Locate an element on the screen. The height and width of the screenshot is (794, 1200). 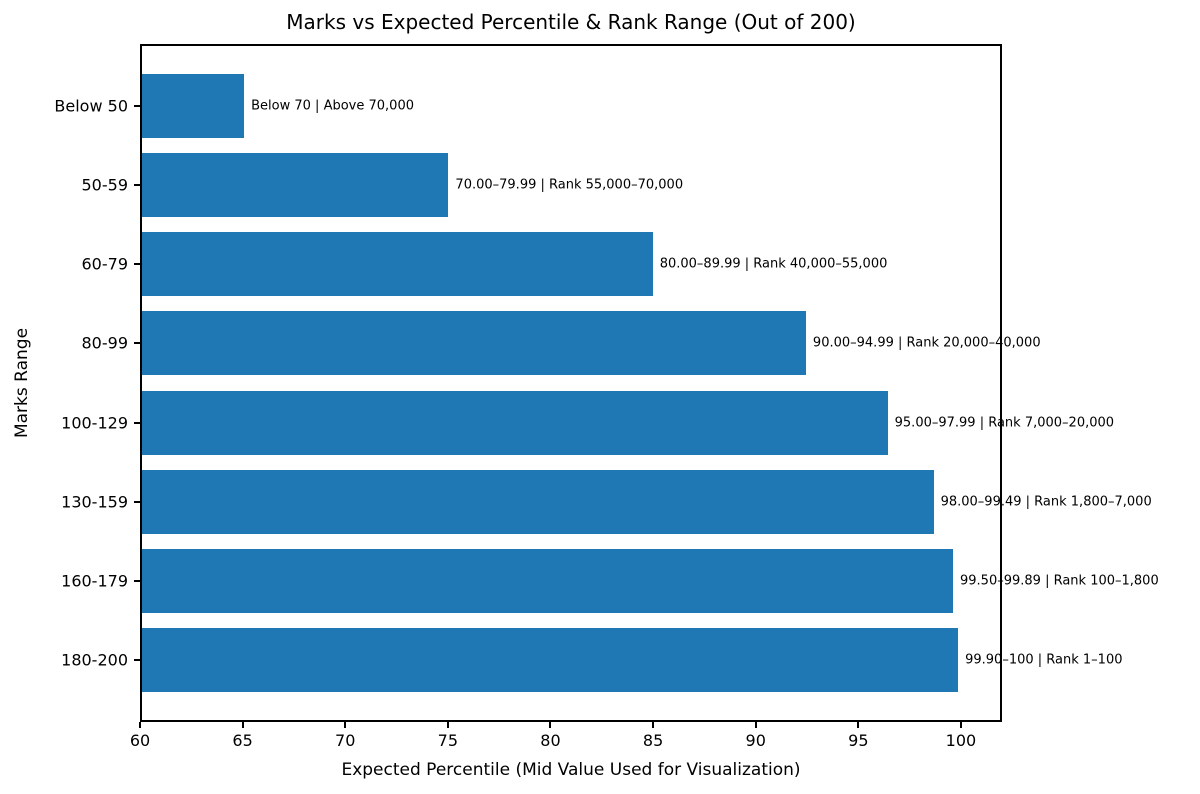
x-tick-label: 80 is located at coordinates (550, 740).